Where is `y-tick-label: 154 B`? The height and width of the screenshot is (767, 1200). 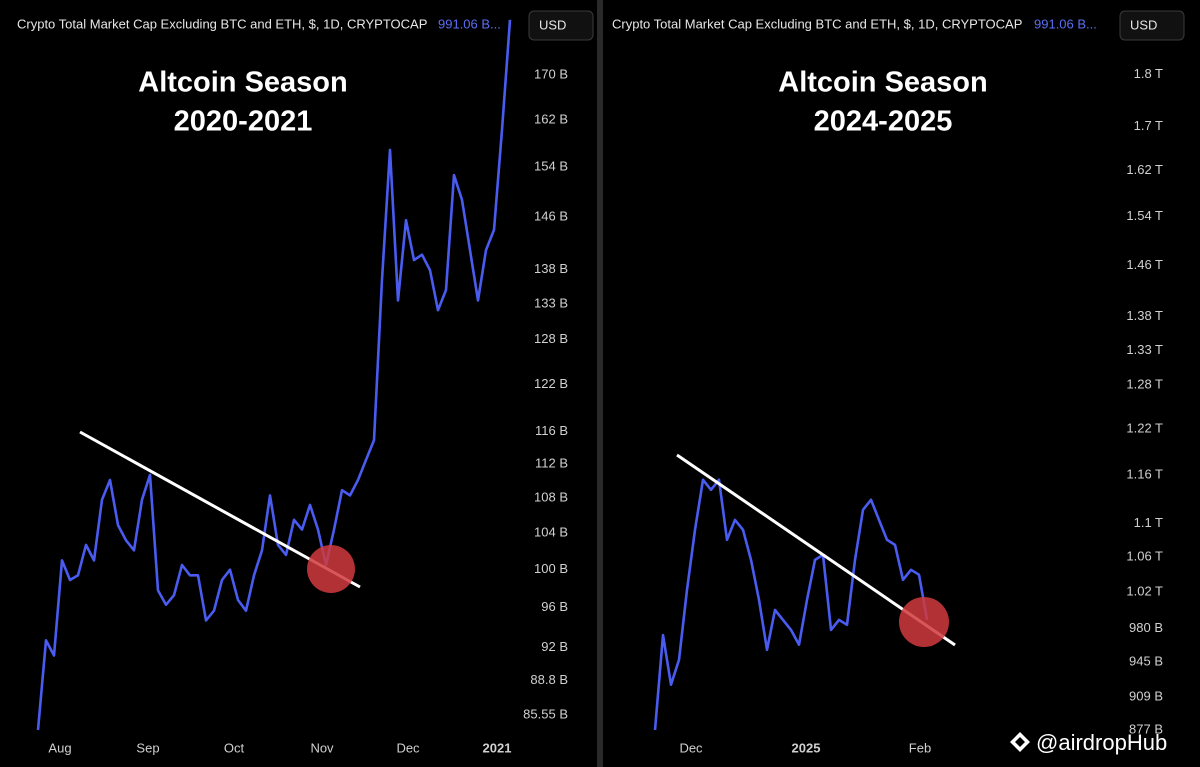
y-tick-label: 154 B is located at coordinates (551, 166).